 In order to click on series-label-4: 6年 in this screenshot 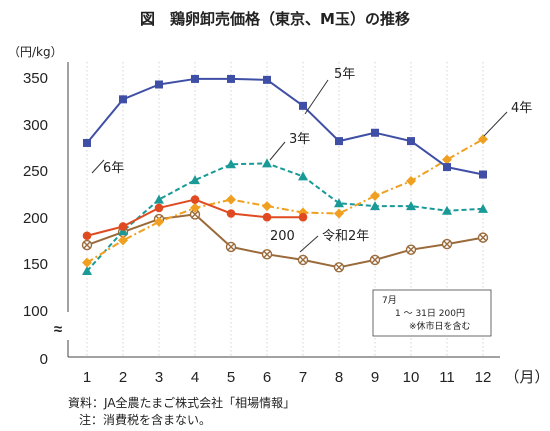, I will do `click(113, 168)`.